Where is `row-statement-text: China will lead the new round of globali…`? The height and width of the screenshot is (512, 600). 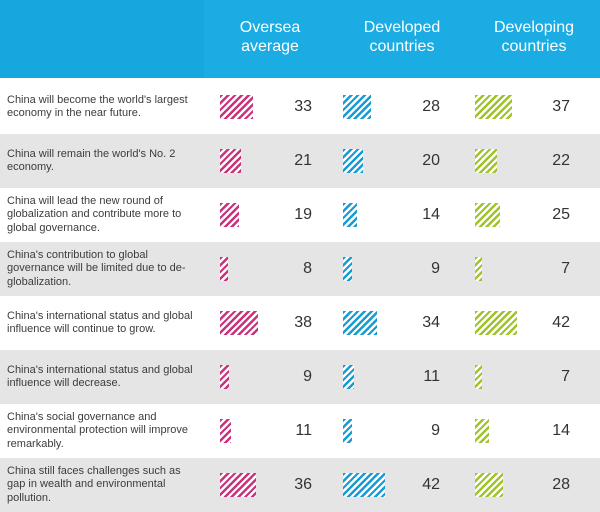 row-statement-text: China will lead the new round of globali… is located at coordinates (94, 214).